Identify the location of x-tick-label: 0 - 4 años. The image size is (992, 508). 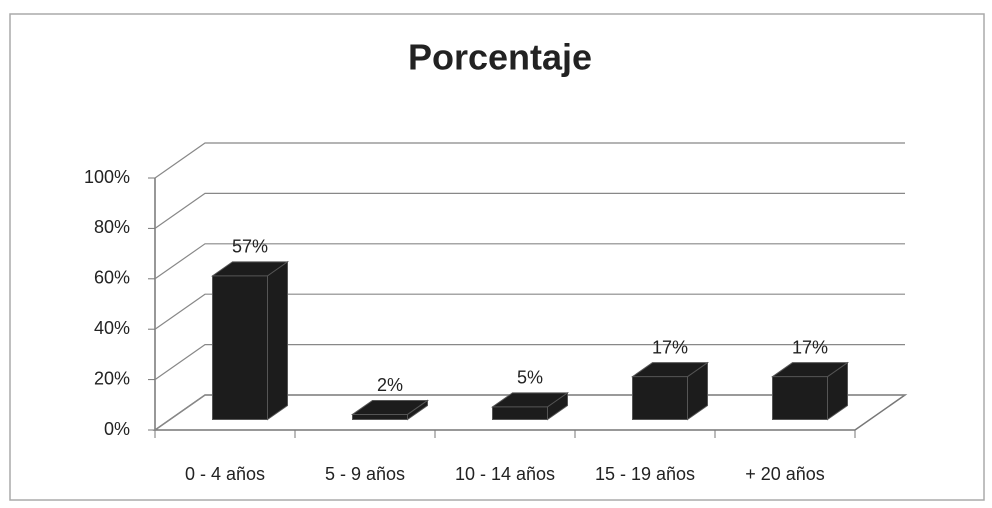
(225, 474).